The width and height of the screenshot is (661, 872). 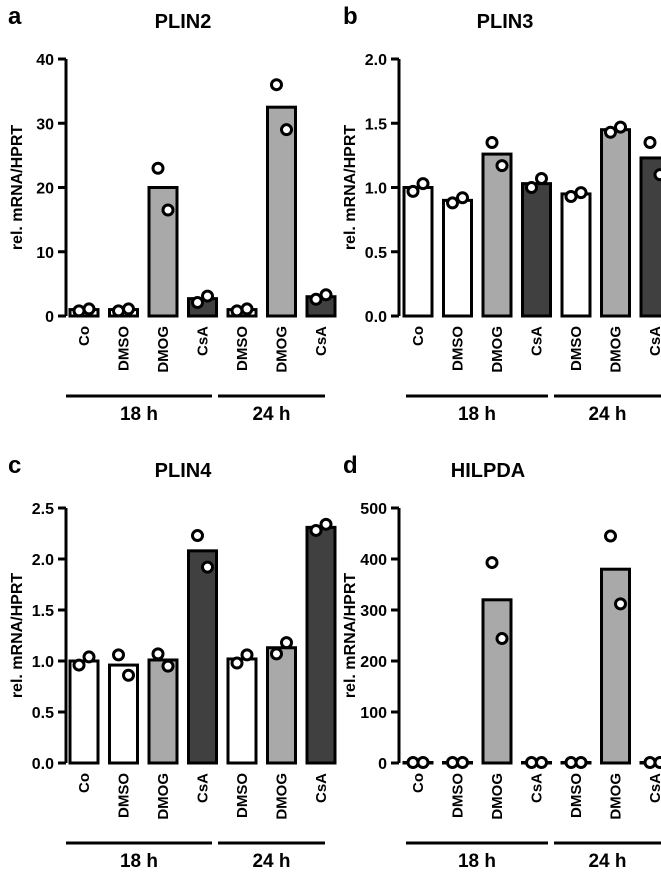 What do you see at coordinates (183, 22) in the screenshot?
I see `chart-title: PLIN2` at bounding box center [183, 22].